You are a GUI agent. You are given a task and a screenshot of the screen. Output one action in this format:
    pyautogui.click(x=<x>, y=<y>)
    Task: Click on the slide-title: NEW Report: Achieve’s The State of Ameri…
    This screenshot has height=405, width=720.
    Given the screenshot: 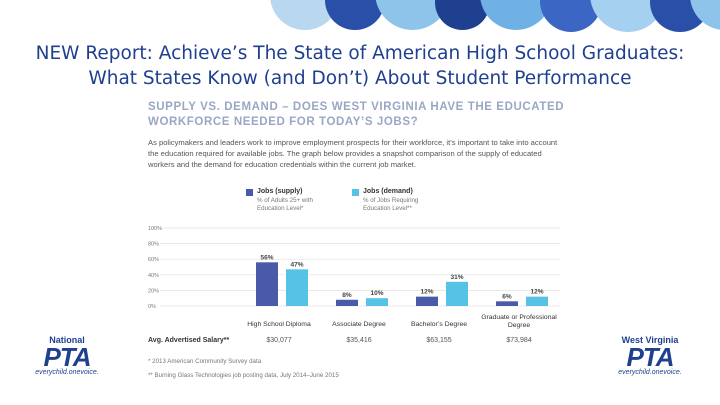 What is the action you would take?
    pyautogui.click(x=360, y=66)
    